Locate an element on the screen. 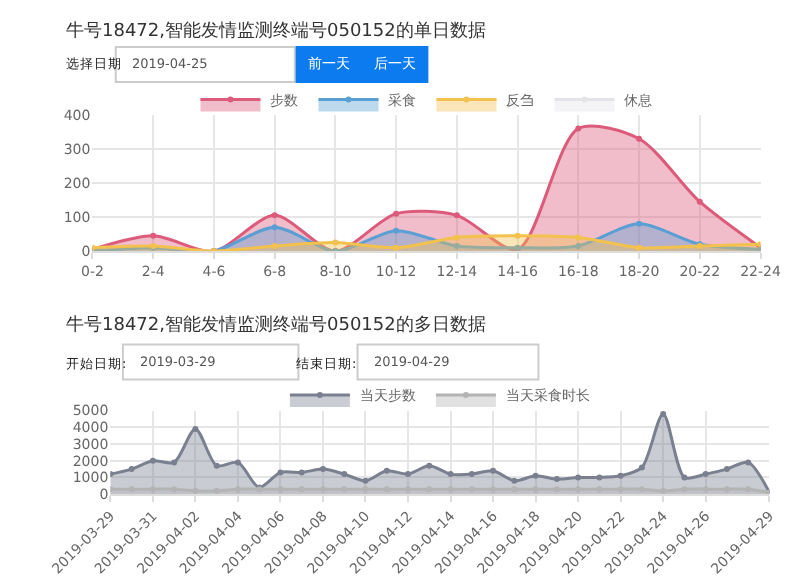 Image resolution: width=804 pixels, height=578 pixels. chart-title: 牛号18472,智能发情监测终端号050152的单日数据 is located at coordinates (276, 31).